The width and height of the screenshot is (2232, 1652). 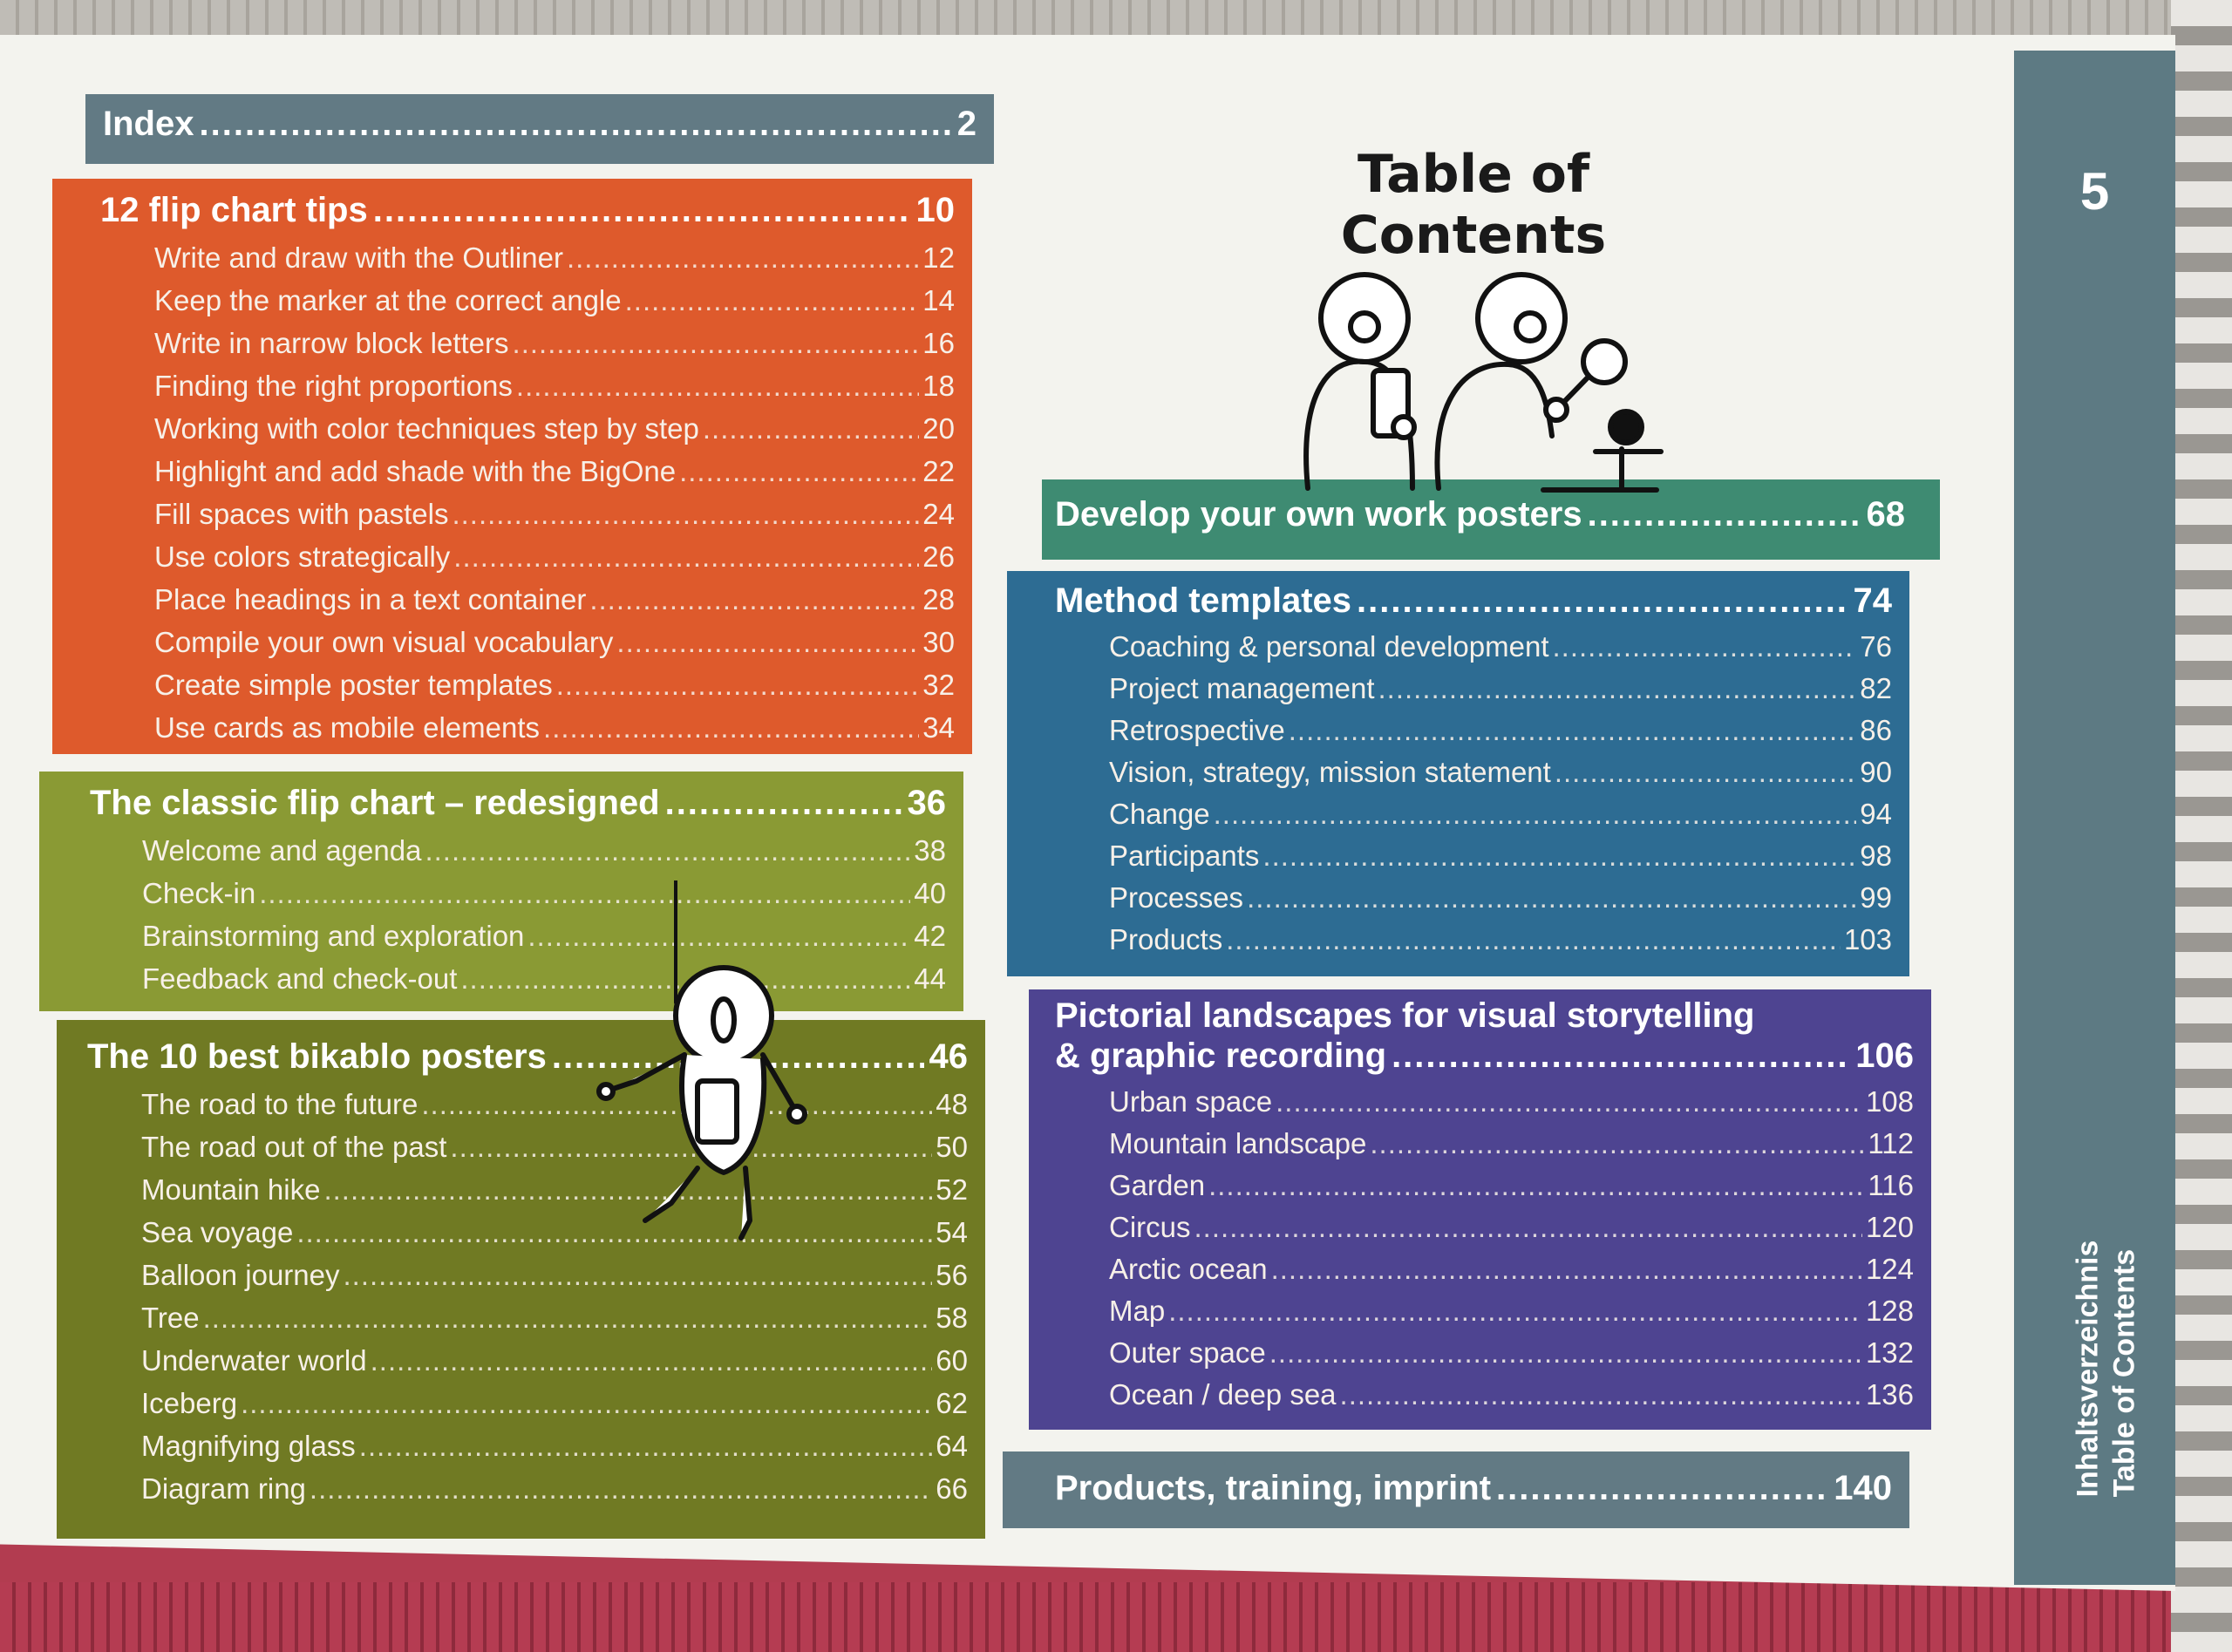 What do you see at coordinates (1873, 600) in the screenshot?
I see `entry-page: 74` at bounding box center [1873, 600].